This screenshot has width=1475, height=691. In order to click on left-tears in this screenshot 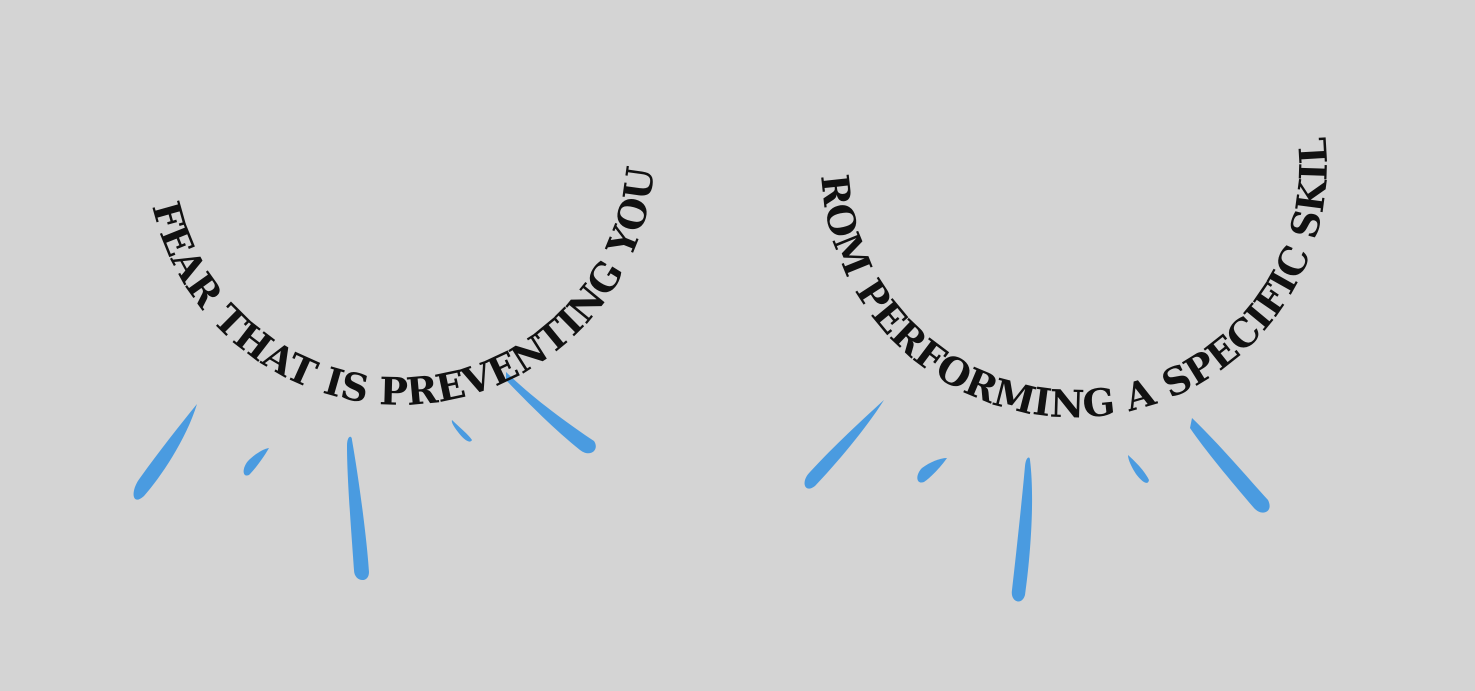, I will do `click(364, 476)`.